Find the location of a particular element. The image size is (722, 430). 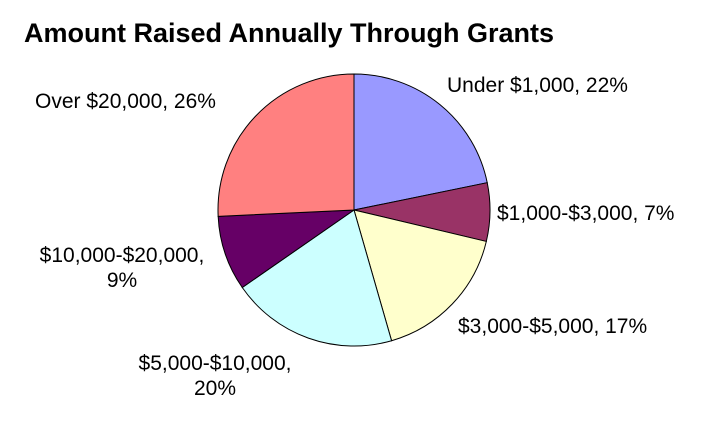

slice-label: $10,000-$20,000, 9% is located at coordinates (122, 268).